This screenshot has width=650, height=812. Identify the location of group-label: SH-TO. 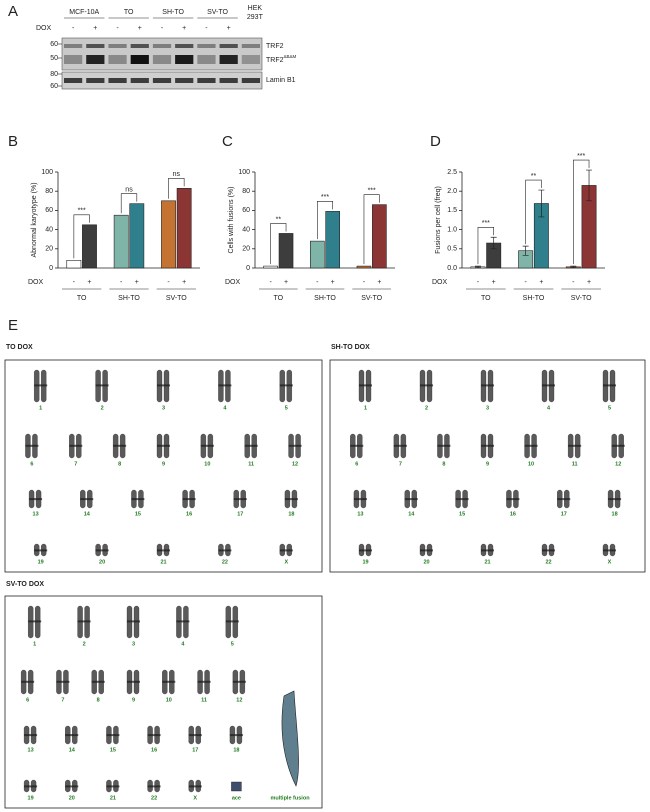
(129, 298).